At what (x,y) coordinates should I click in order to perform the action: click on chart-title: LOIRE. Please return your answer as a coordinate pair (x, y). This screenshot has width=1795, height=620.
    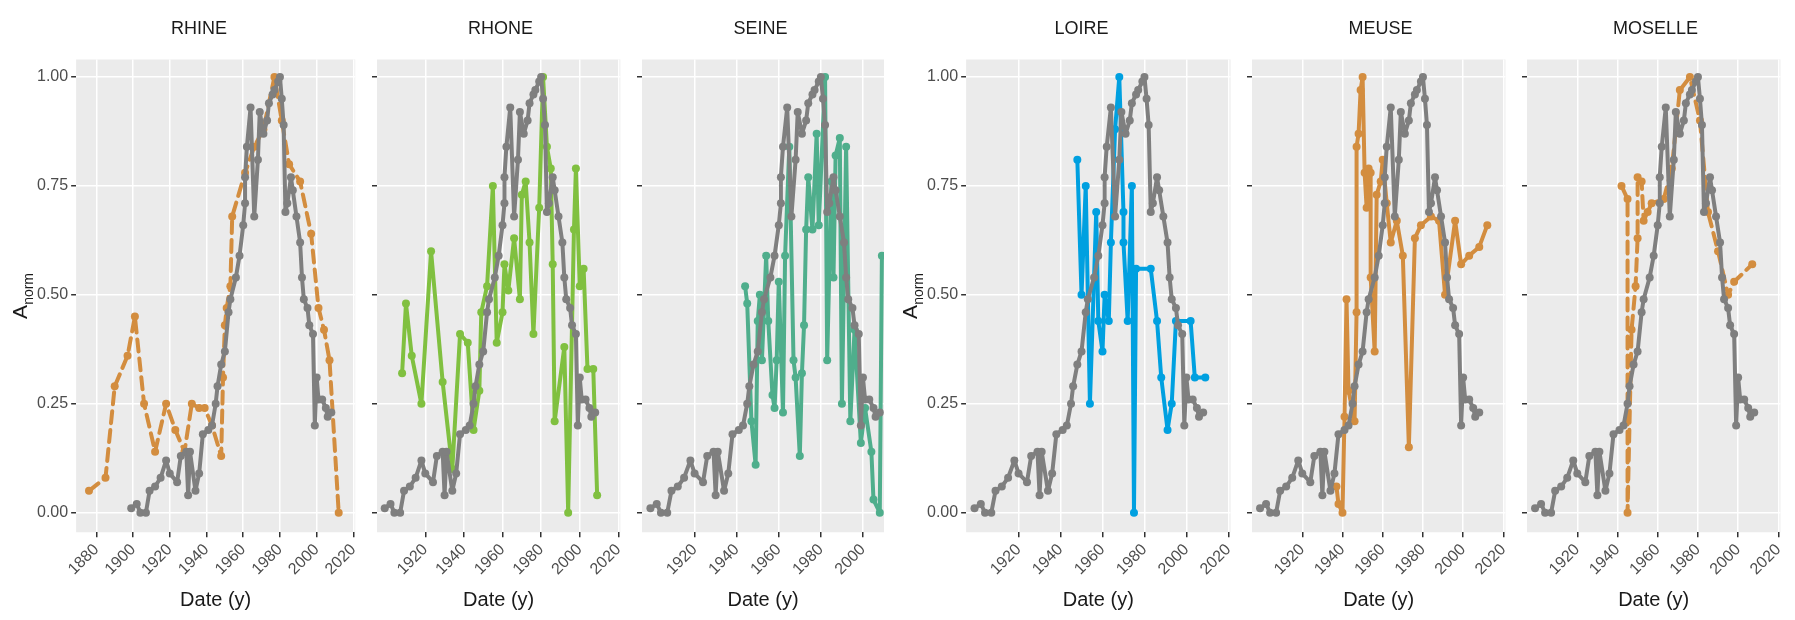
    Looking at the image, I should click on (1081, 27).